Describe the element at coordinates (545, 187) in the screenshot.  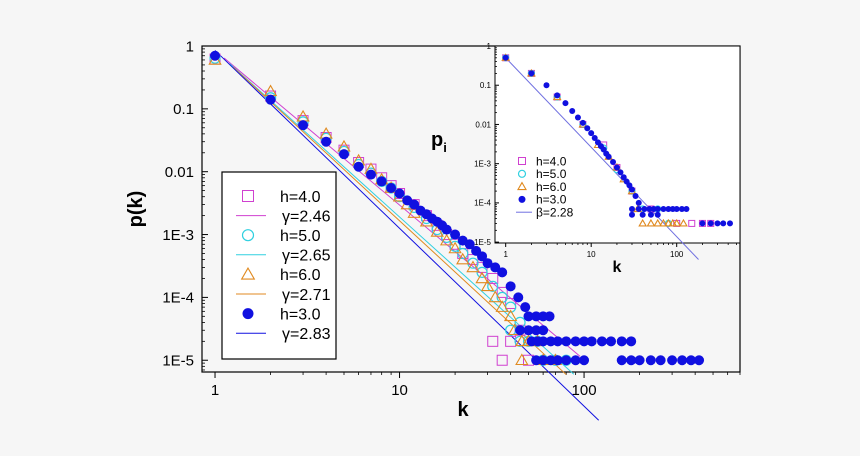
I see `inset-legend: h=4.0h=5.0h=6.0h=3.0β=2.28` at that location.